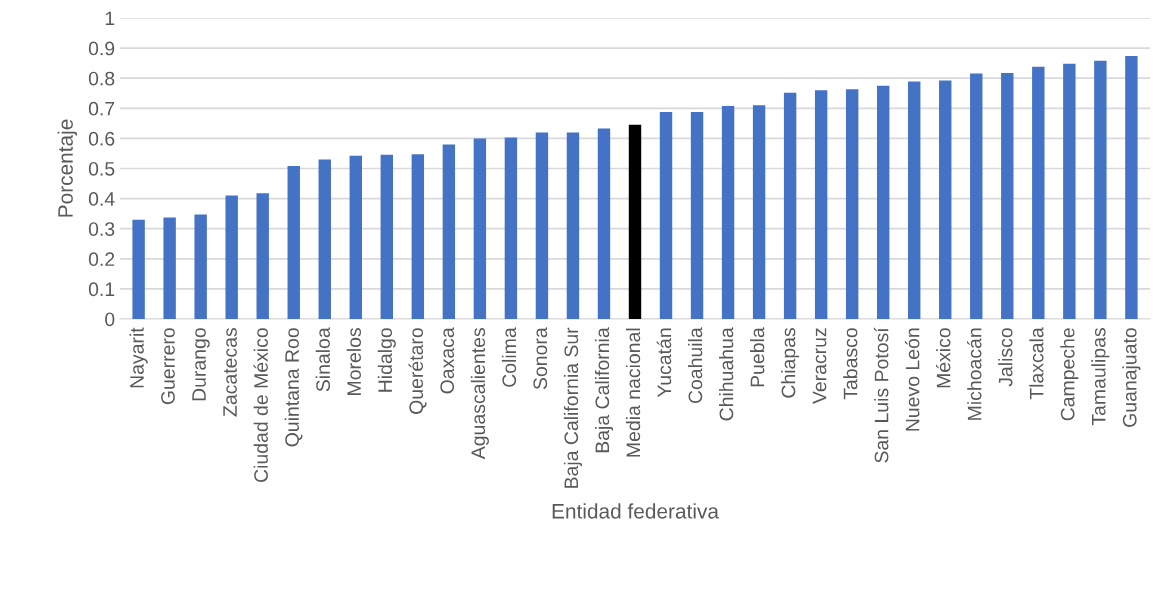  Describe the element at coordinates (604, 390) in the screenshot. I see `x-tick-label: Baja California` at that location.